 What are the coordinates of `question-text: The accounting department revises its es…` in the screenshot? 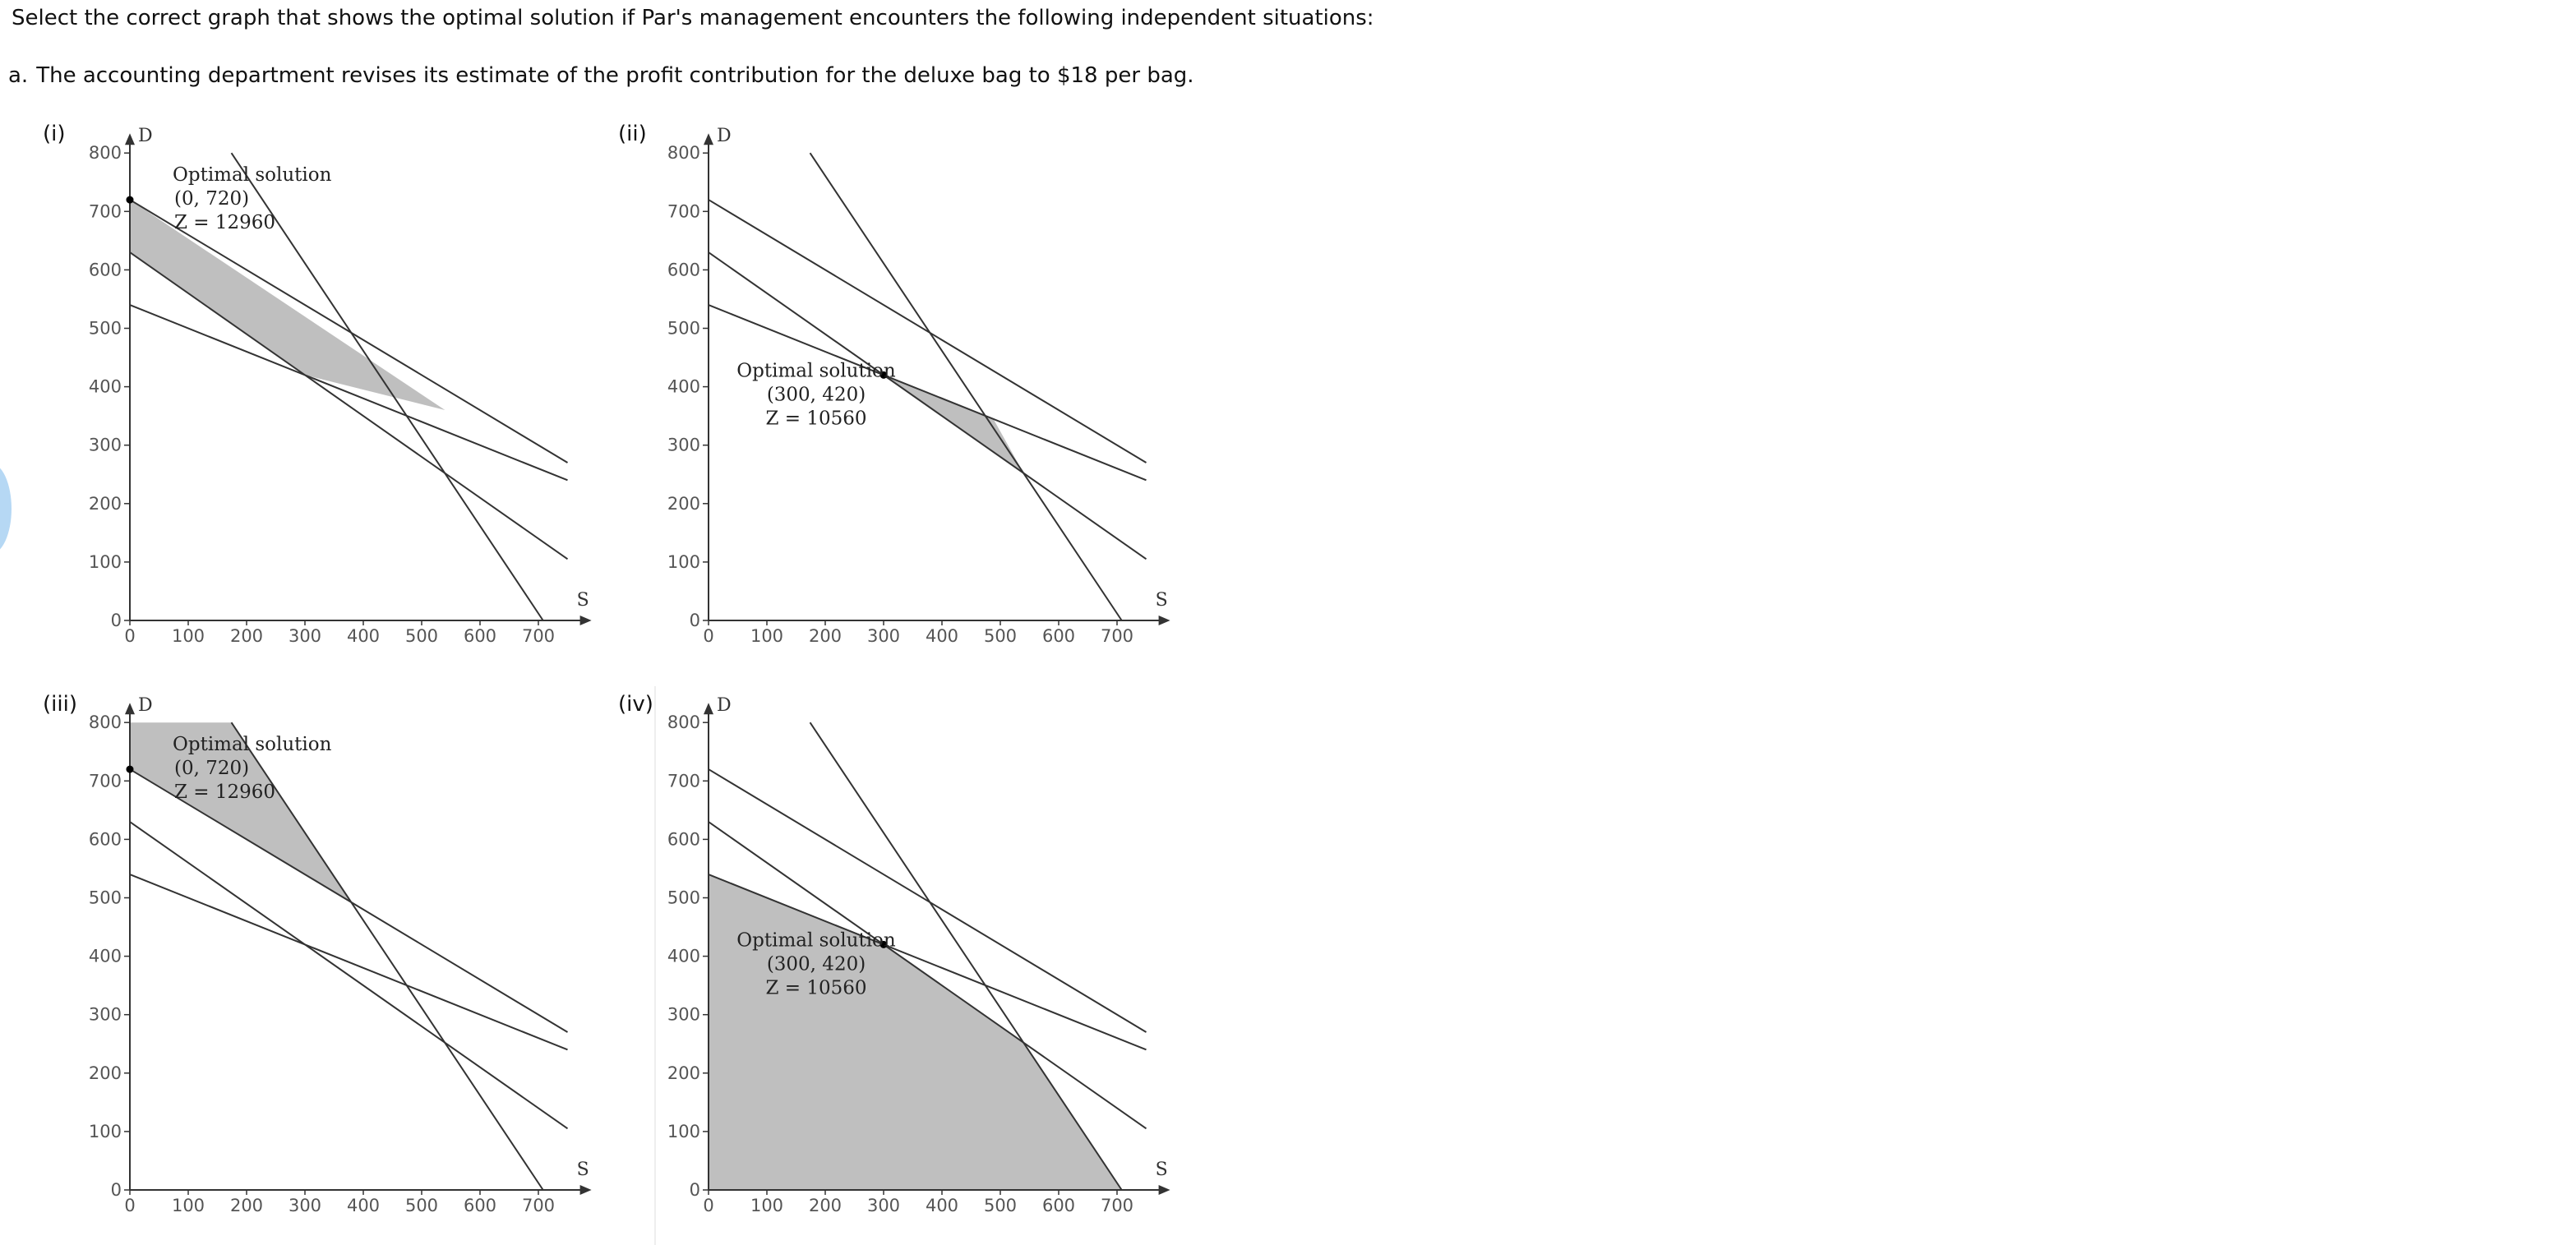 It's located at (615, 75).